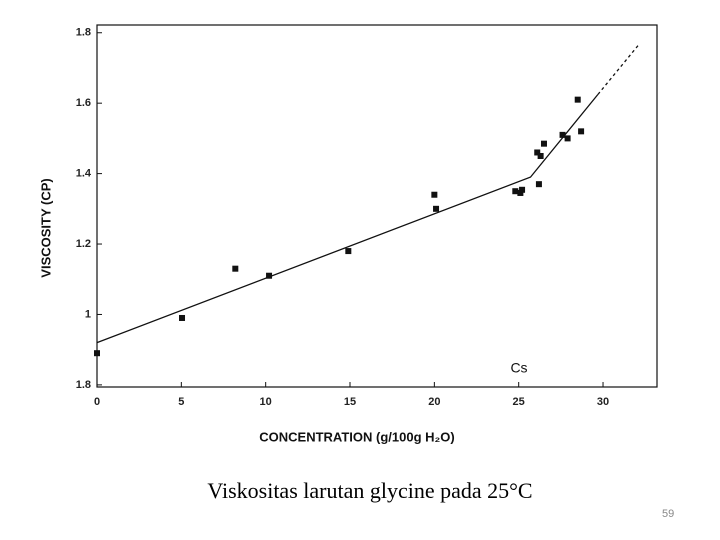 The height and width of the screenshot is (540, 720). Describe the element at coordinates (519, 402) in the screenshot. I see `x-tick-label: 25` at that location.